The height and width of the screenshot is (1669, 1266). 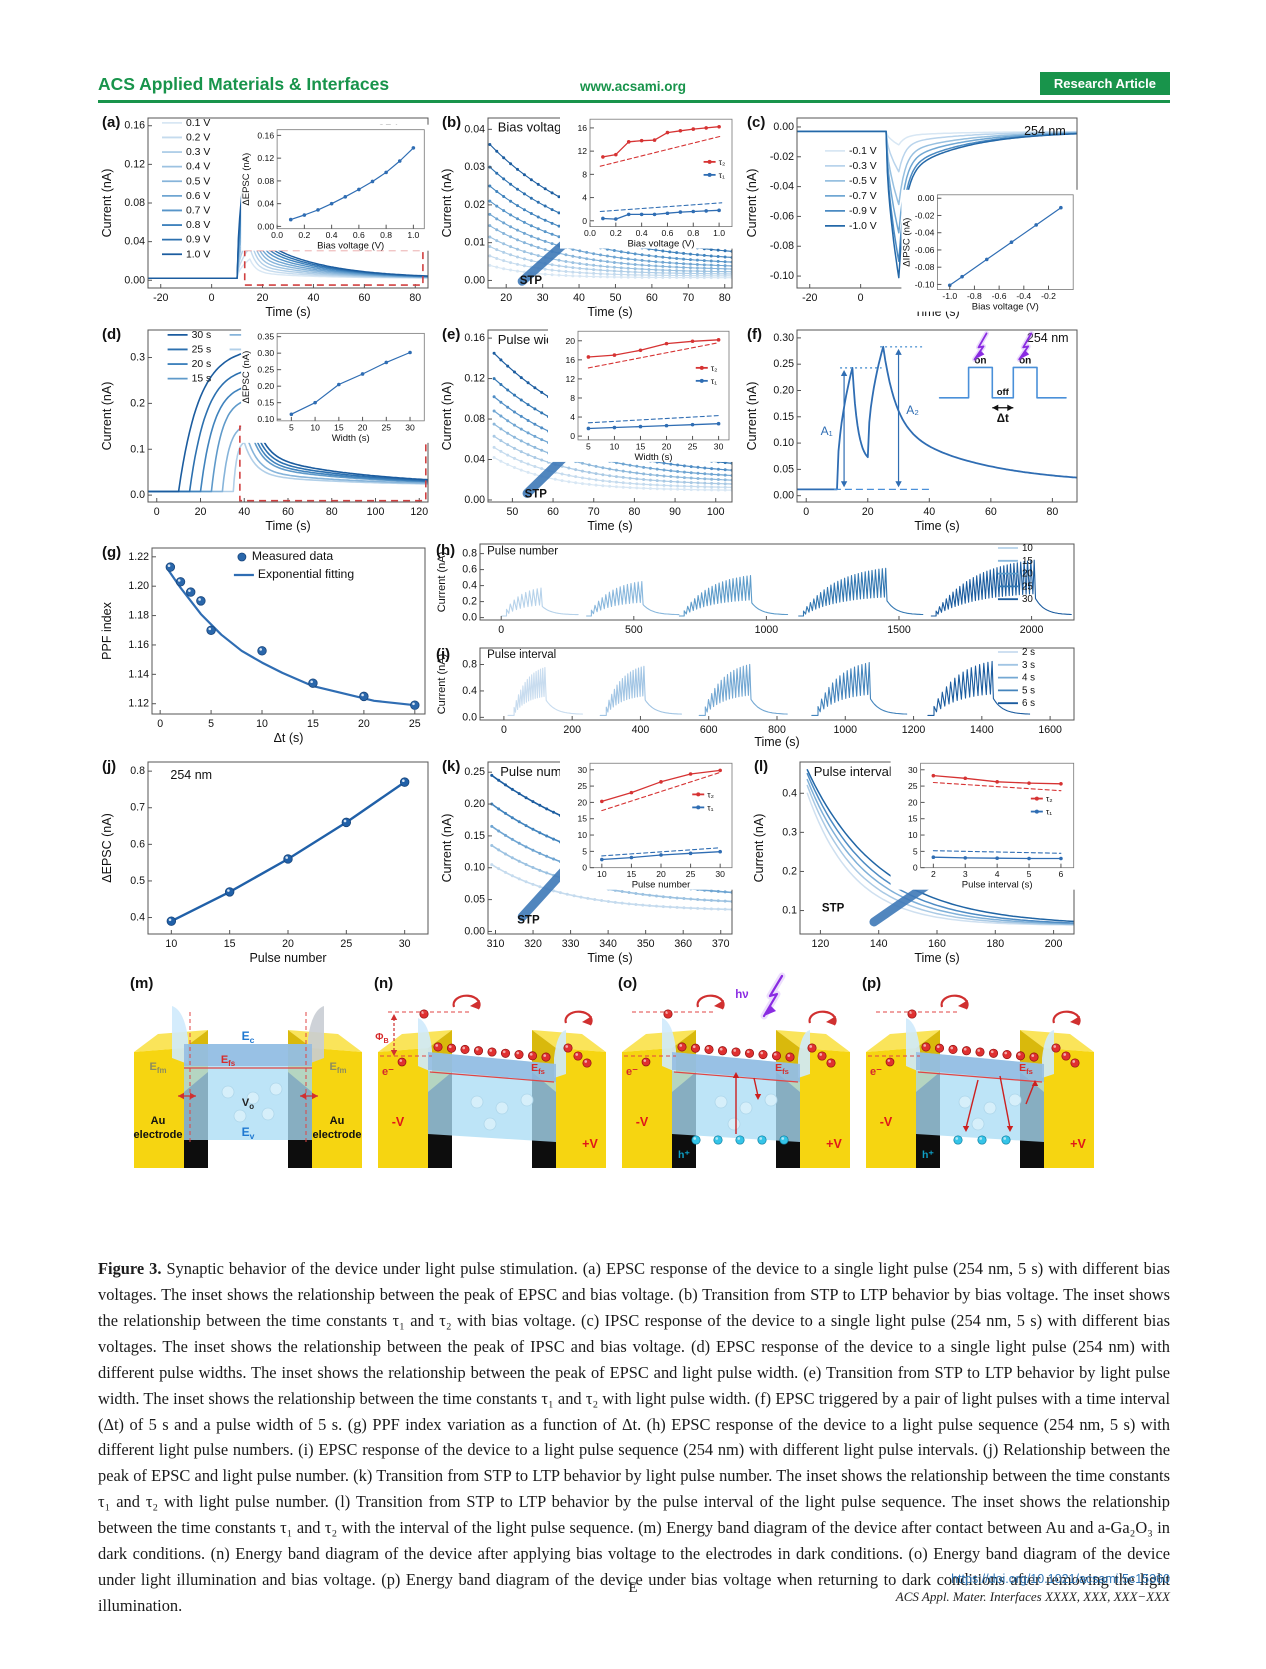 I want to click on svg-text: 0.8 V, so click(x=198, y=225).